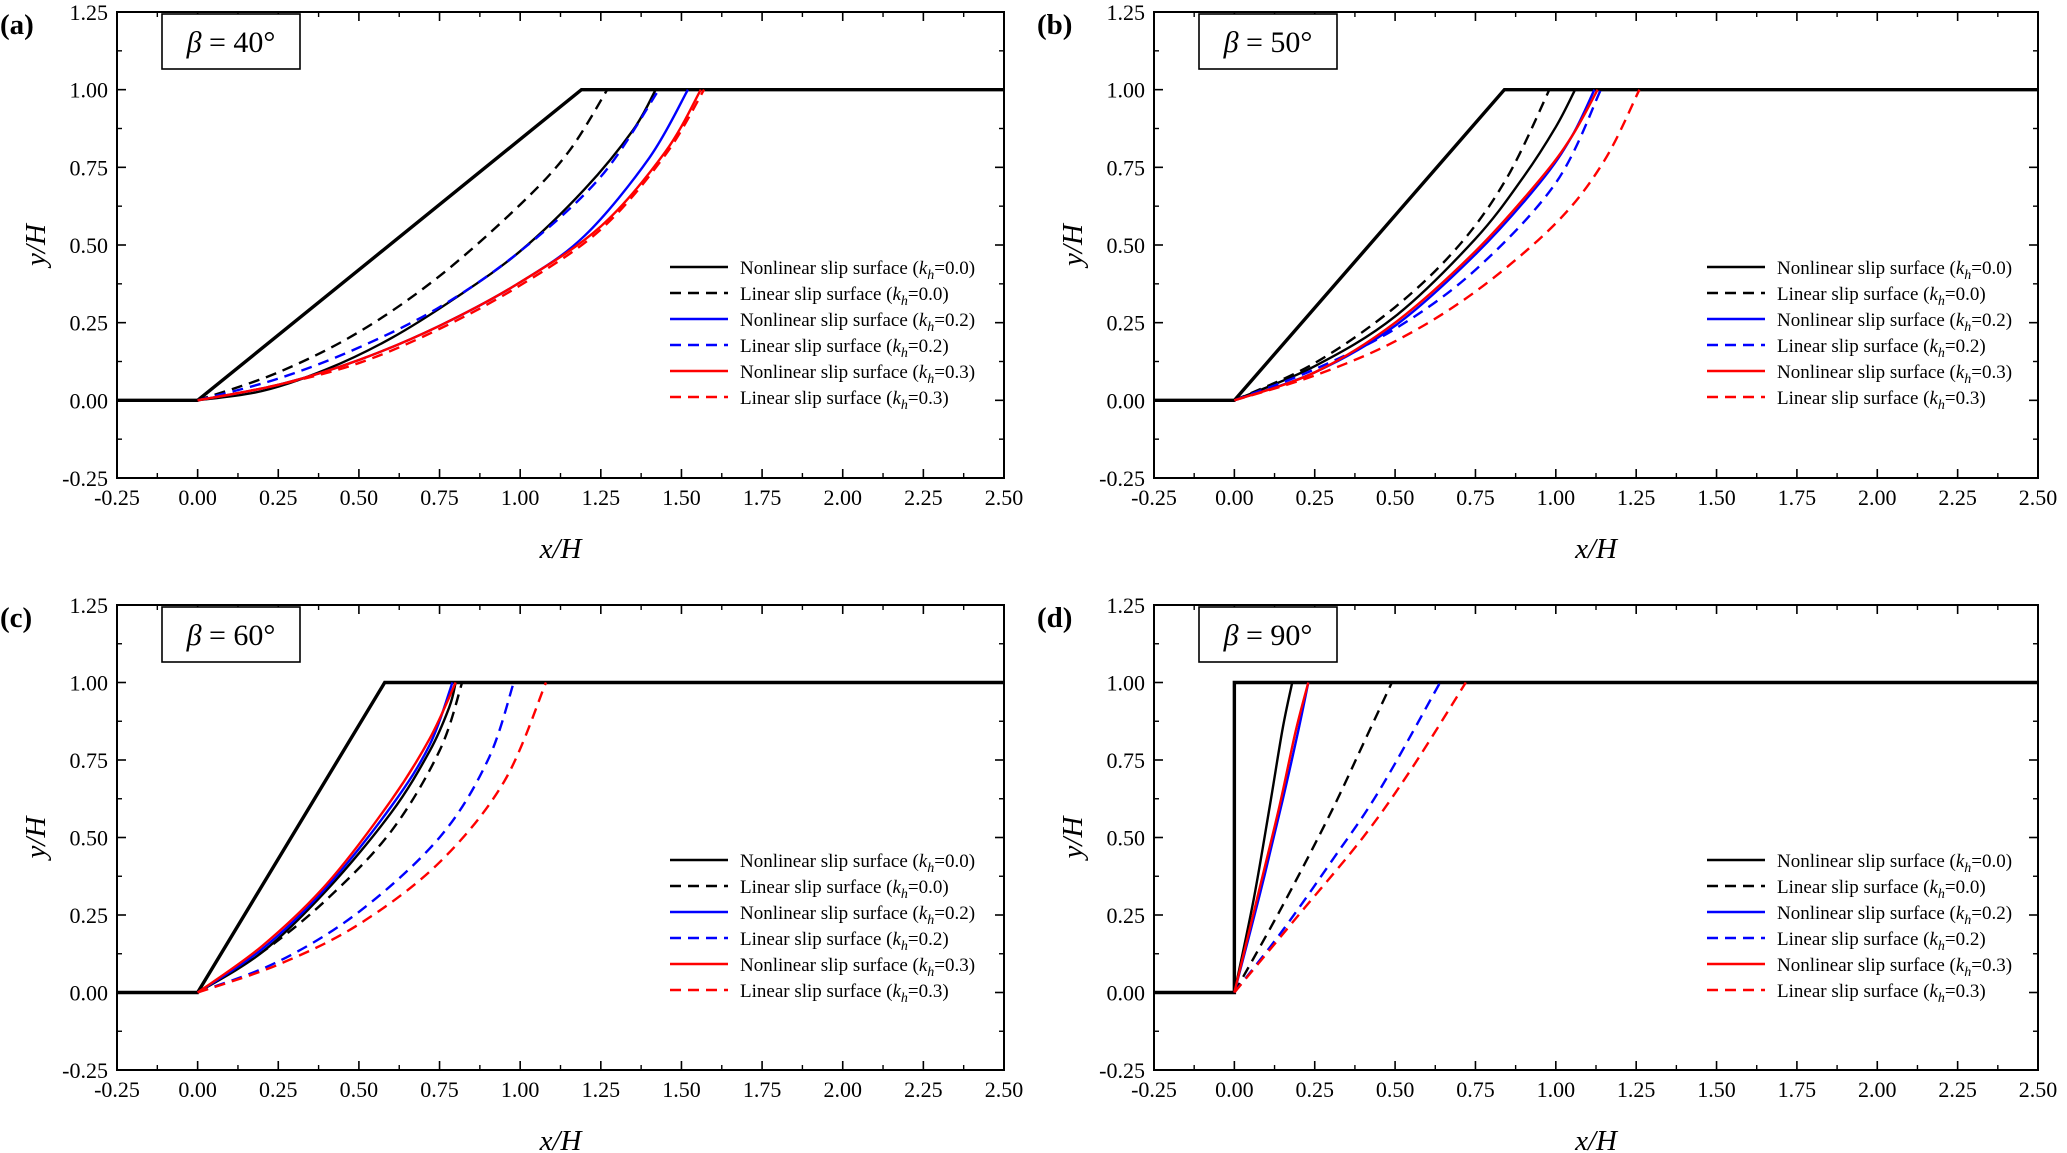 The height and width of the screenshot is (1153, 2067). What do you see at coordinates (1126, 90) in the screenshot?
I see `y-tick-label: 1.00` at bounding box center [1126, 90].